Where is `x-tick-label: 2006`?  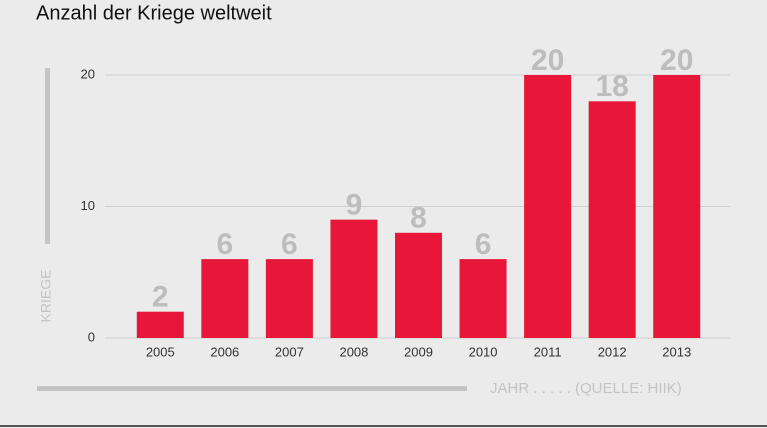 x-tick-label: 2006 is located at coordinates (224, 351).